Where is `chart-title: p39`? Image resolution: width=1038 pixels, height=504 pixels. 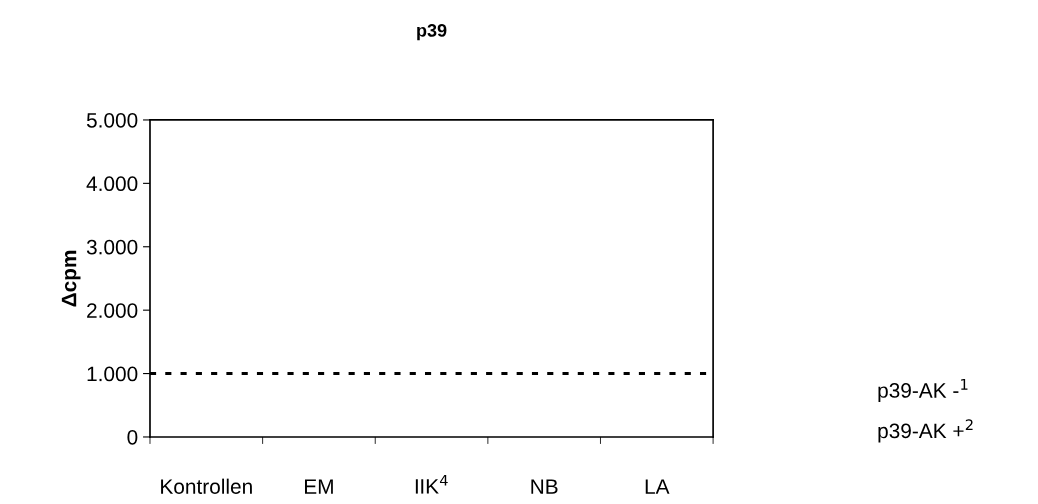 chart-title: p39 is located at coordinates (432, 32).